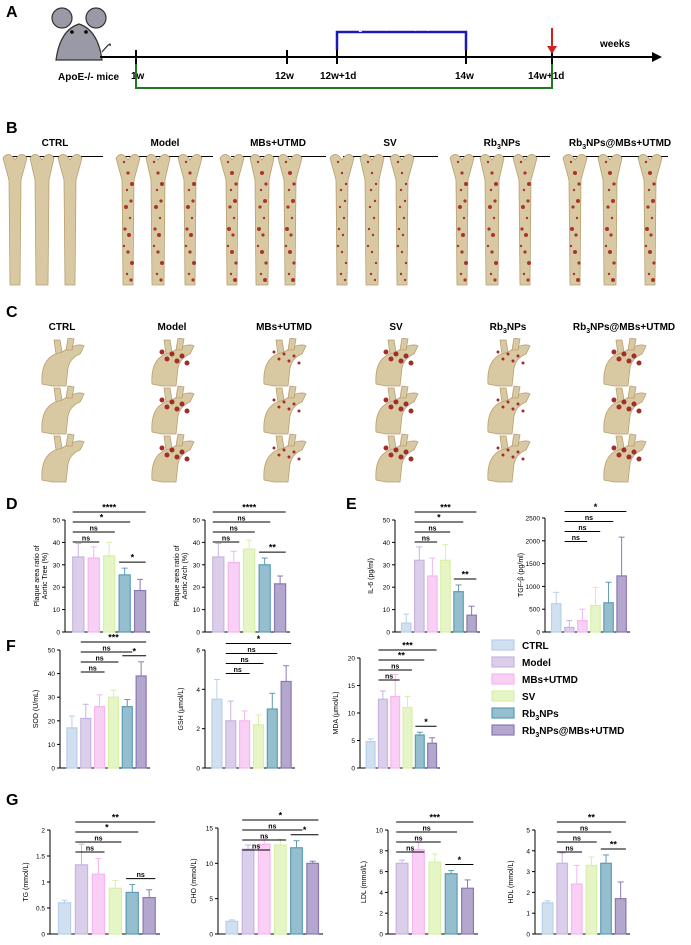 This screenshot has width=691, height=945. Describe the element at coordinates (36, 709) in the screenshot. I see `y-axis-label: SOD (U/mL)` at that location.